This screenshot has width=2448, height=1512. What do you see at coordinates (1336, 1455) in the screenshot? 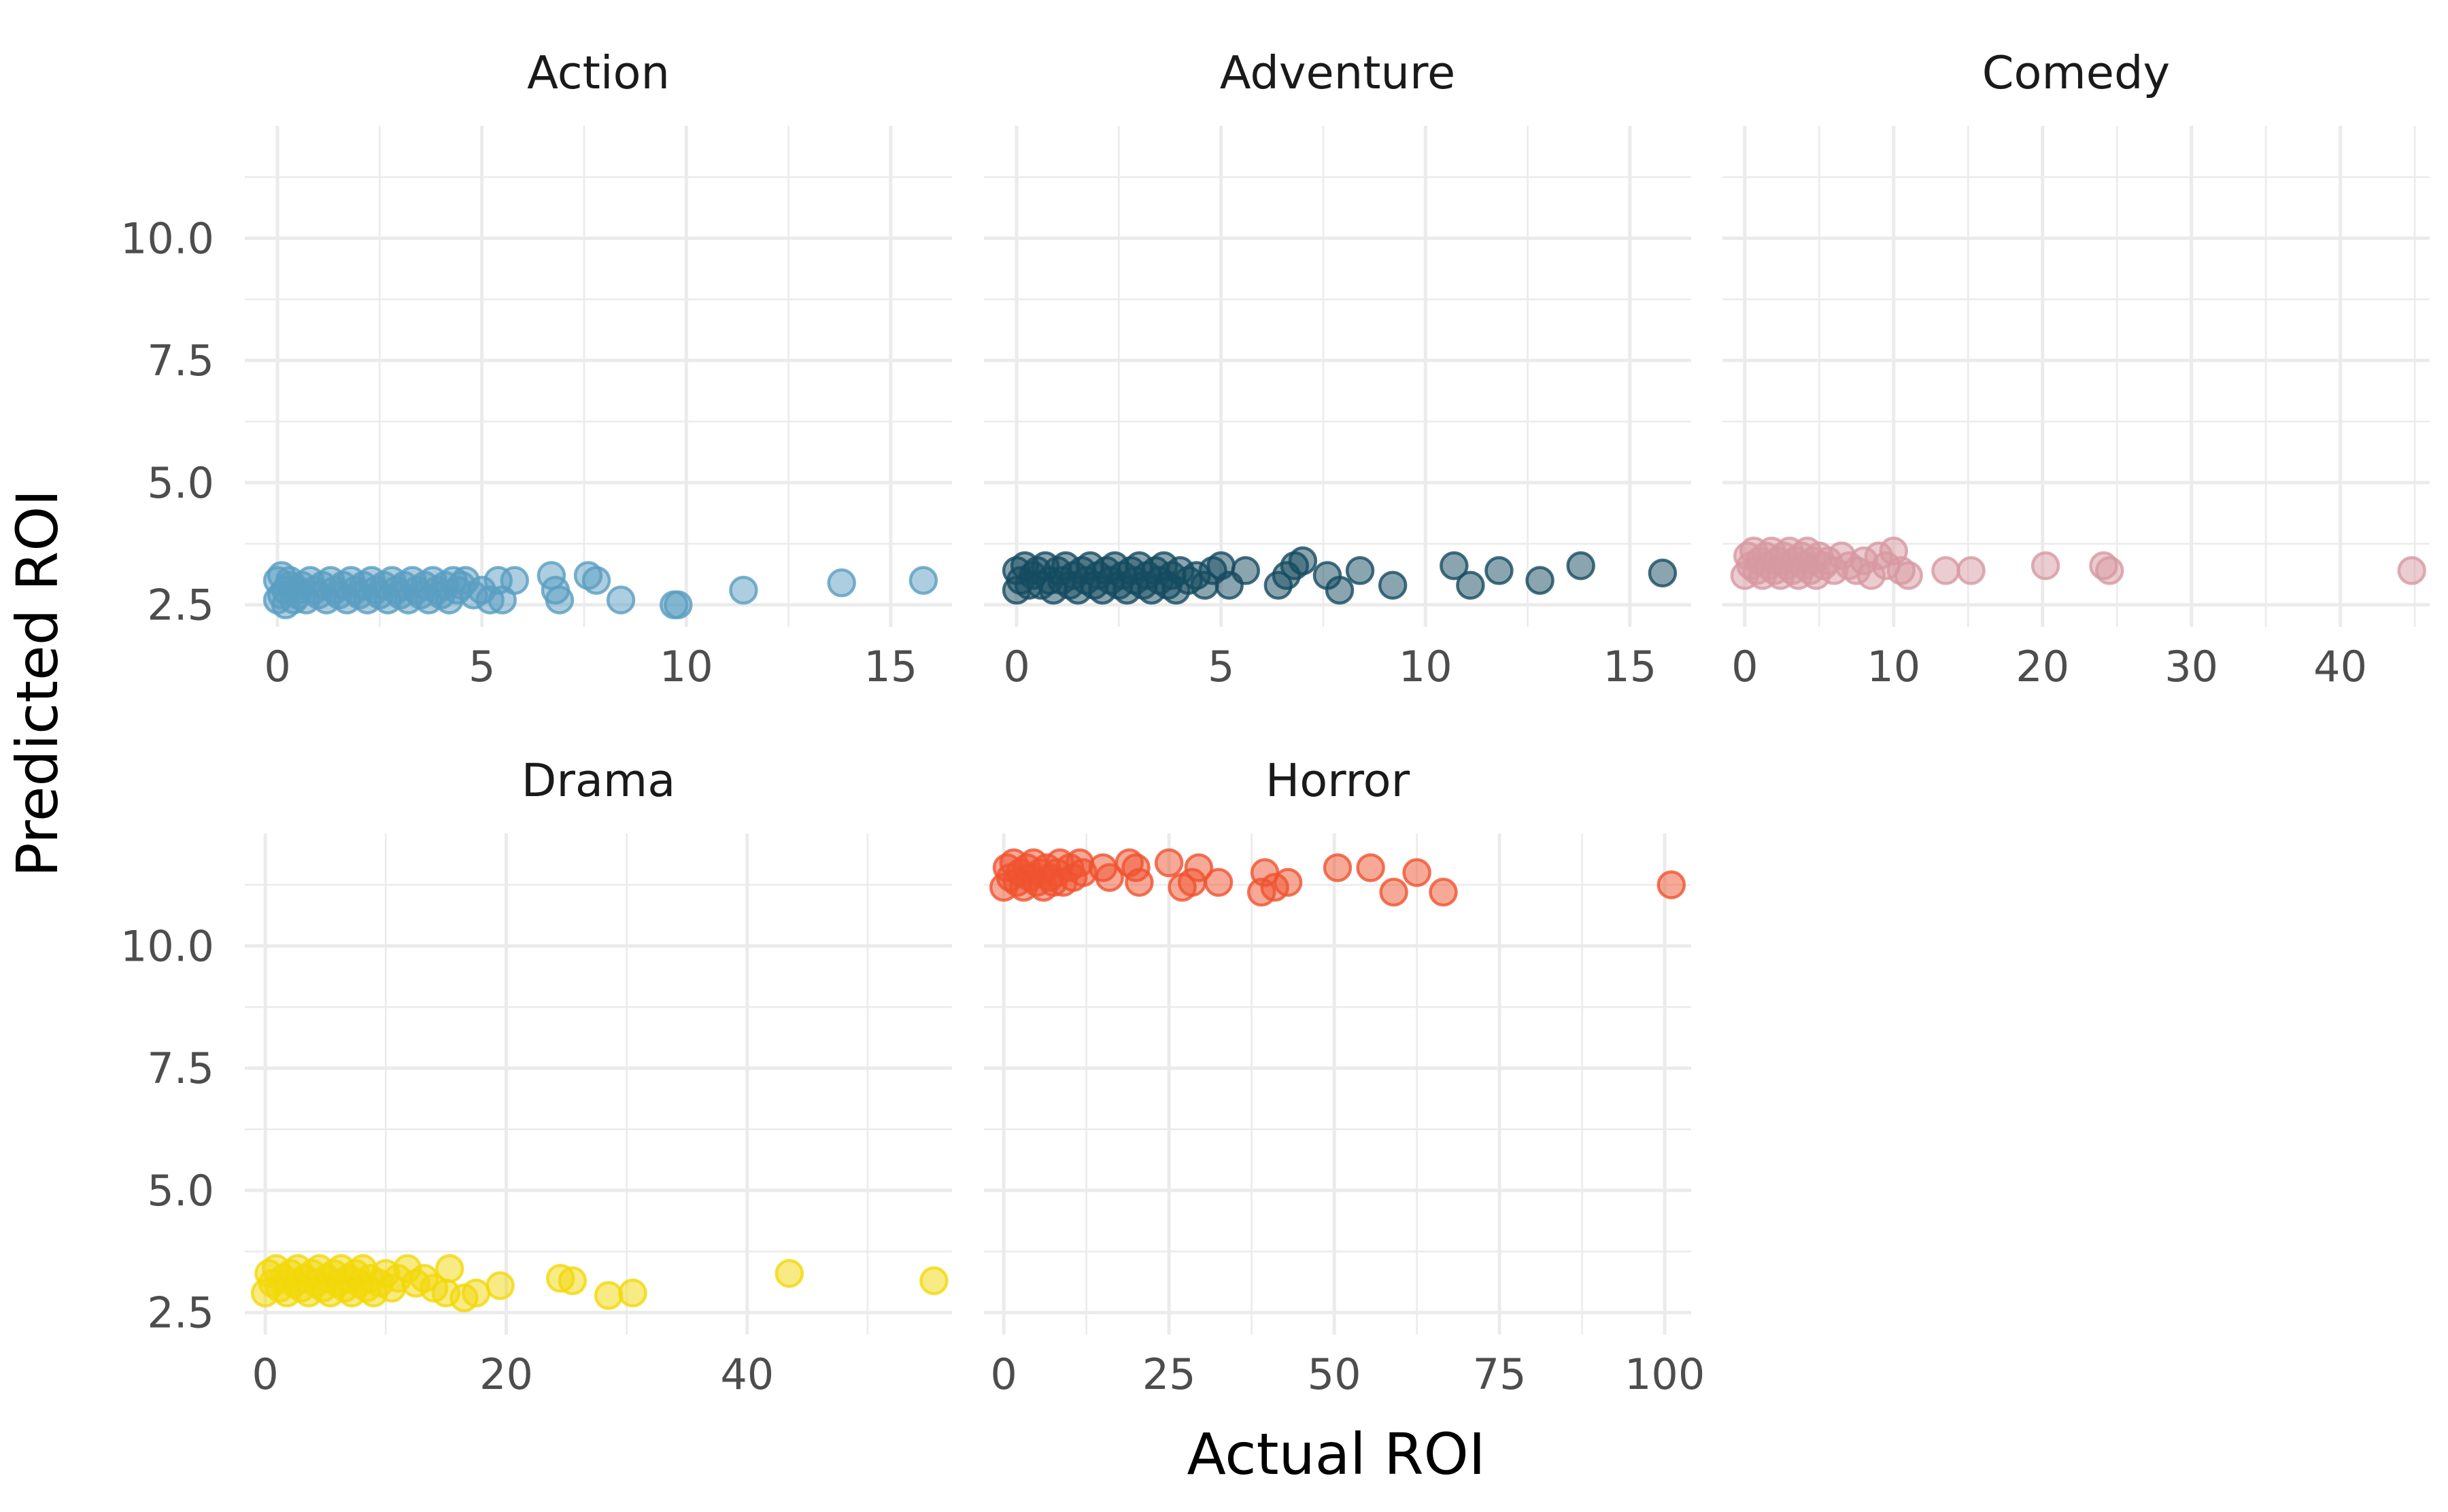
I see `x-axis-title: Actual ROI` at bounding box center [1336, 1455].